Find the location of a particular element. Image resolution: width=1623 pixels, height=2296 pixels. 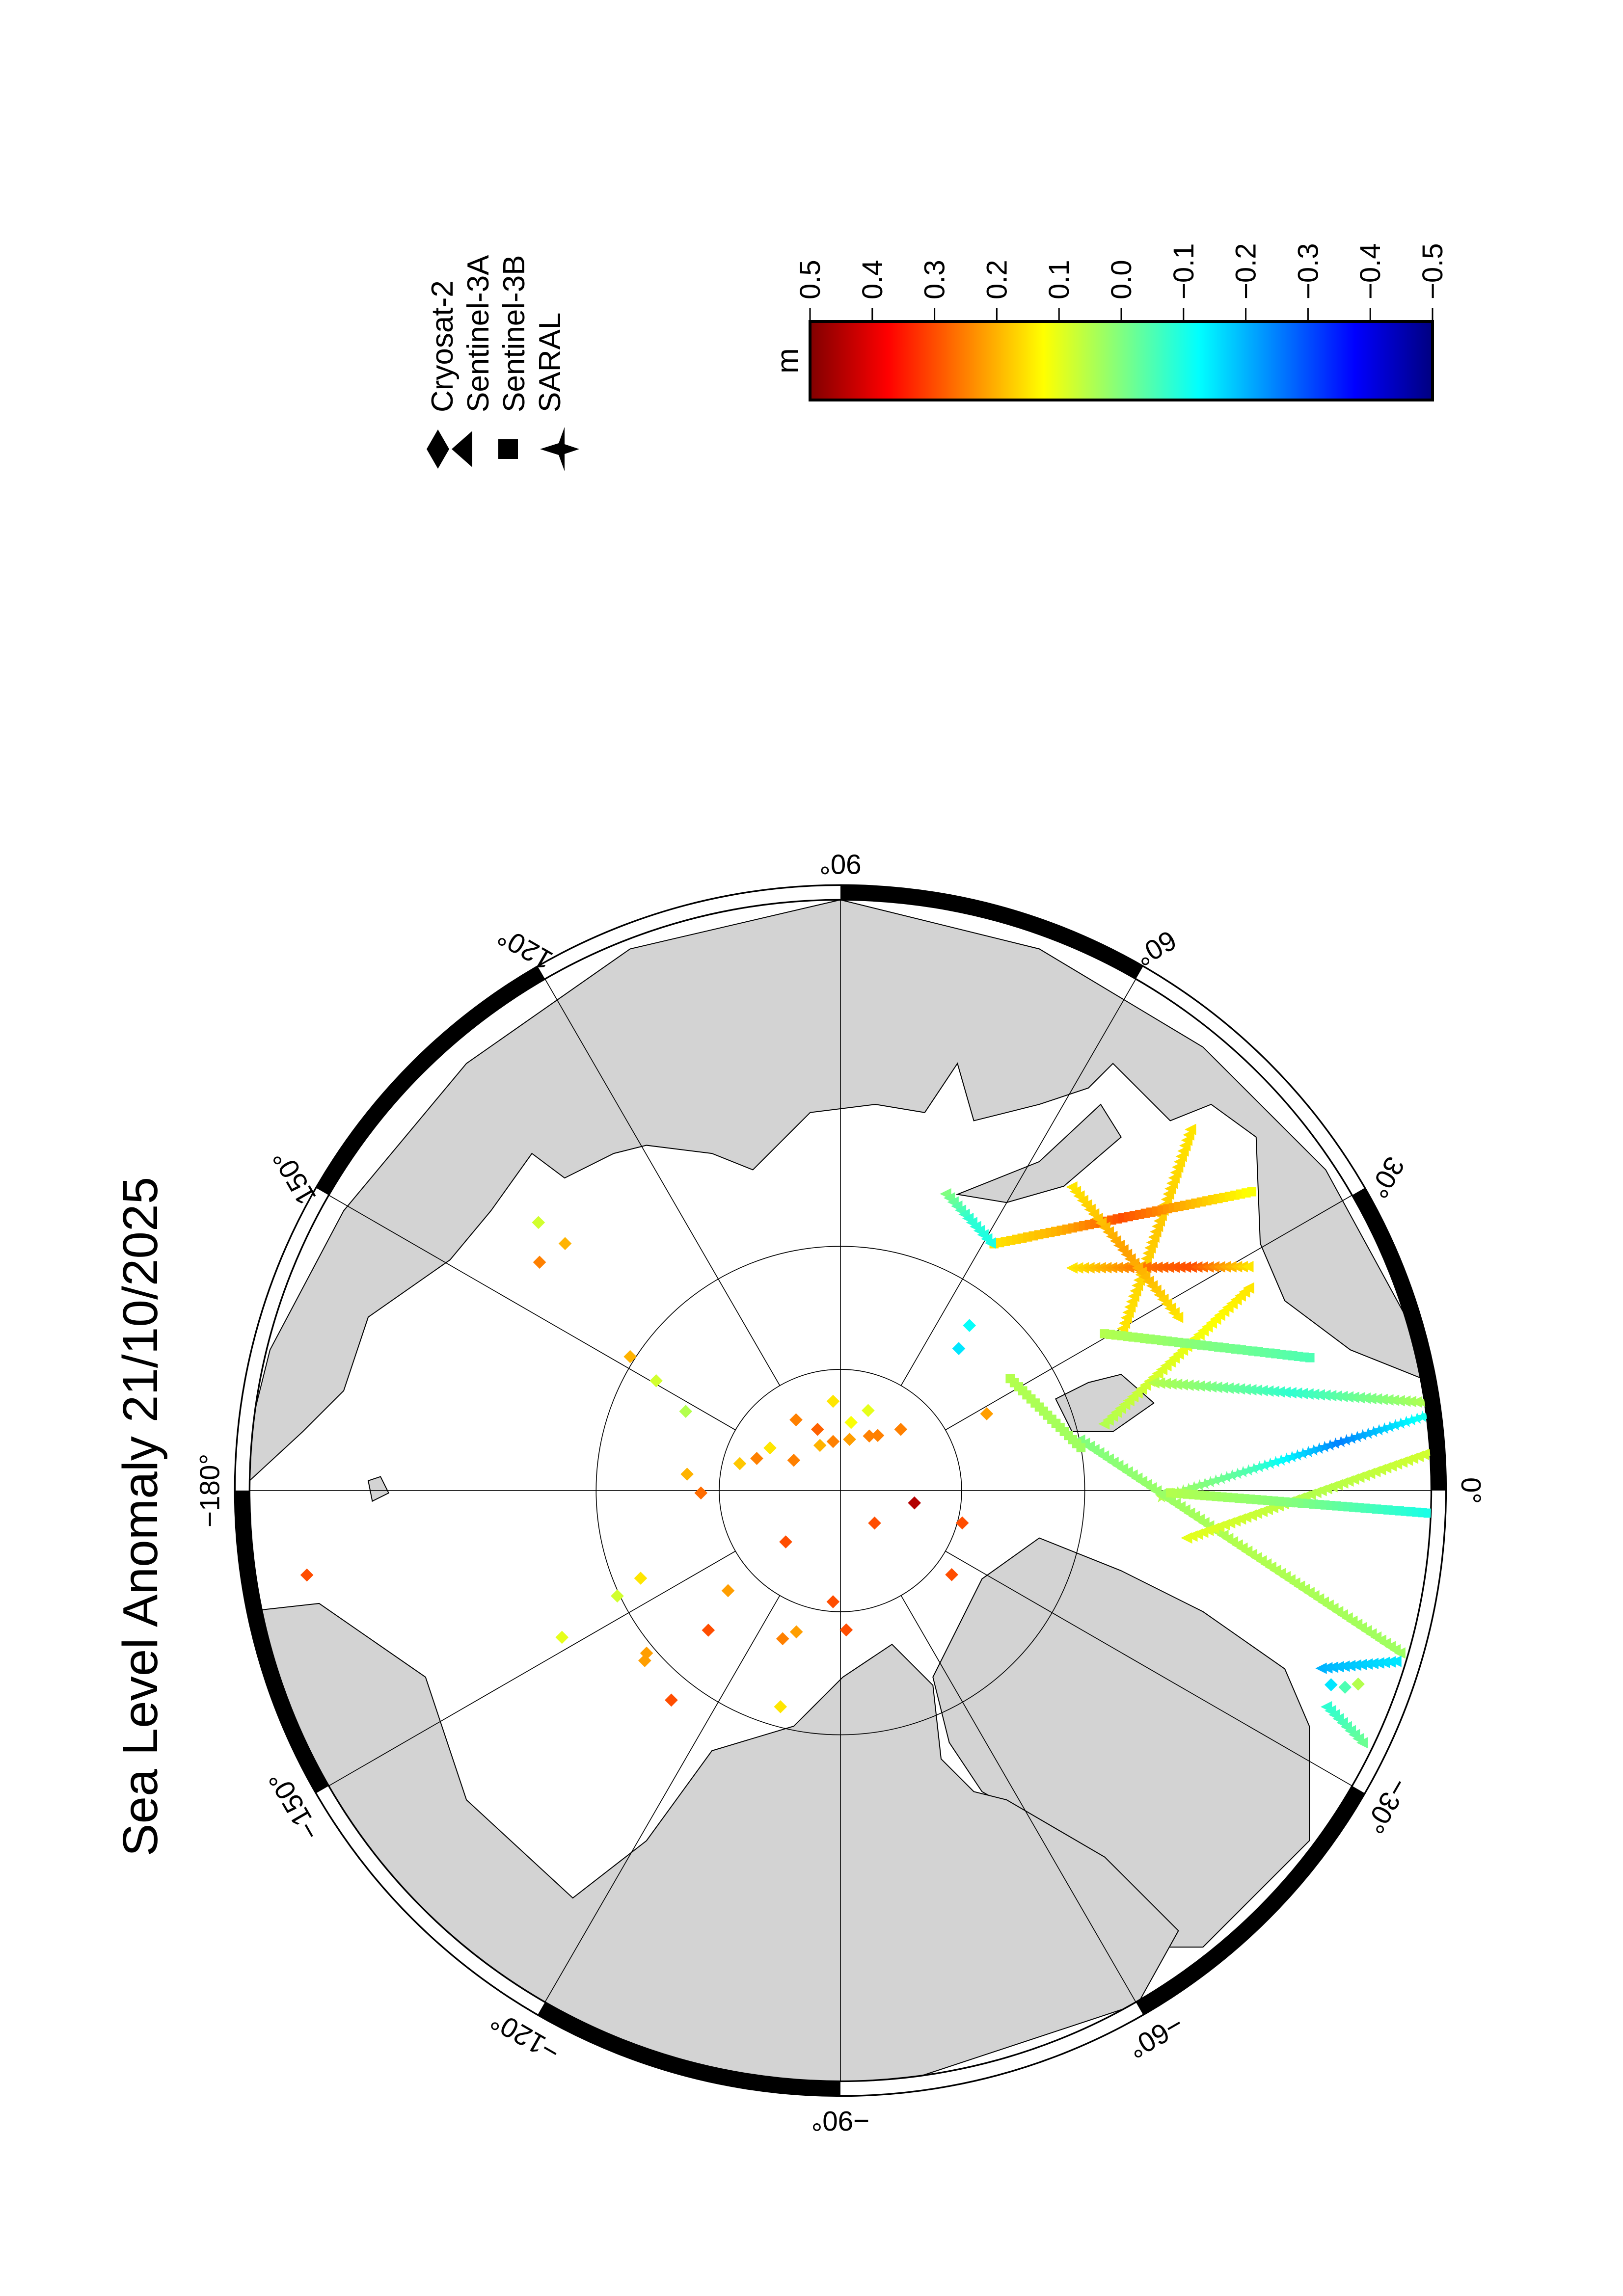

triangle-icon is located at coordinates (462, 449).